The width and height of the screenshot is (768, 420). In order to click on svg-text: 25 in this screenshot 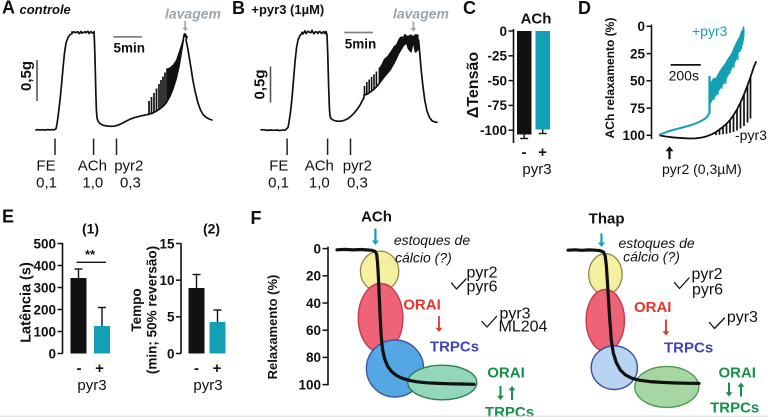, I will do `click(638, 53)`.